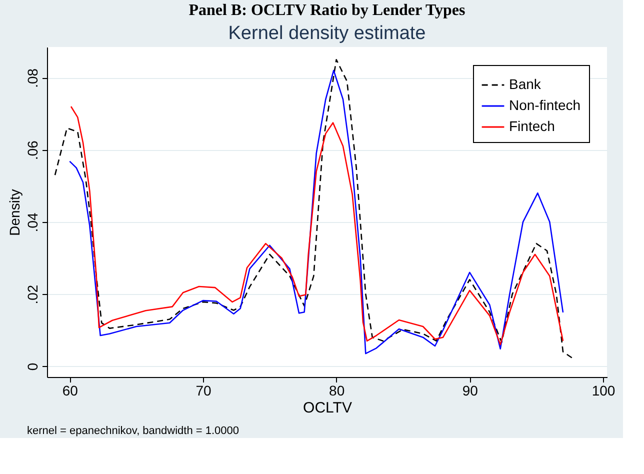 The height and width of the screenshot is (474, 644). I want to click on y-tick-label: .06, so click(32, 150).